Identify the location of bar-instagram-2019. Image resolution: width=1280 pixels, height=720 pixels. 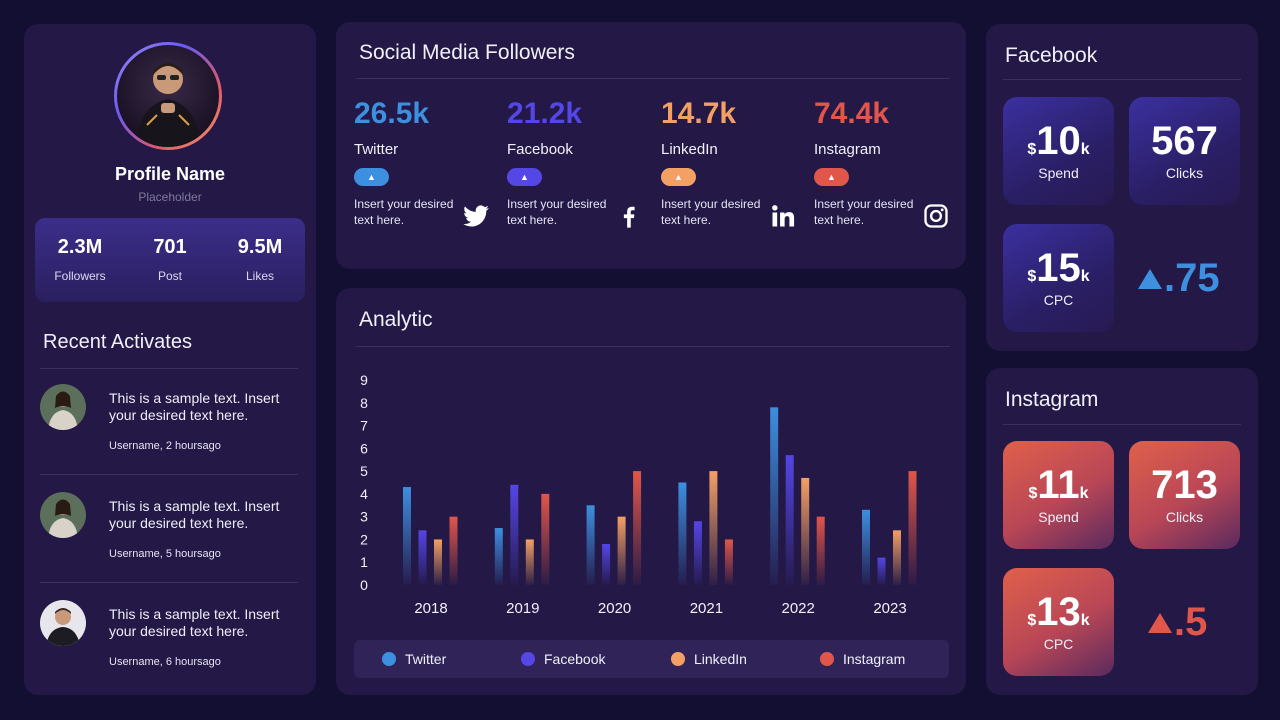
(545, 539).